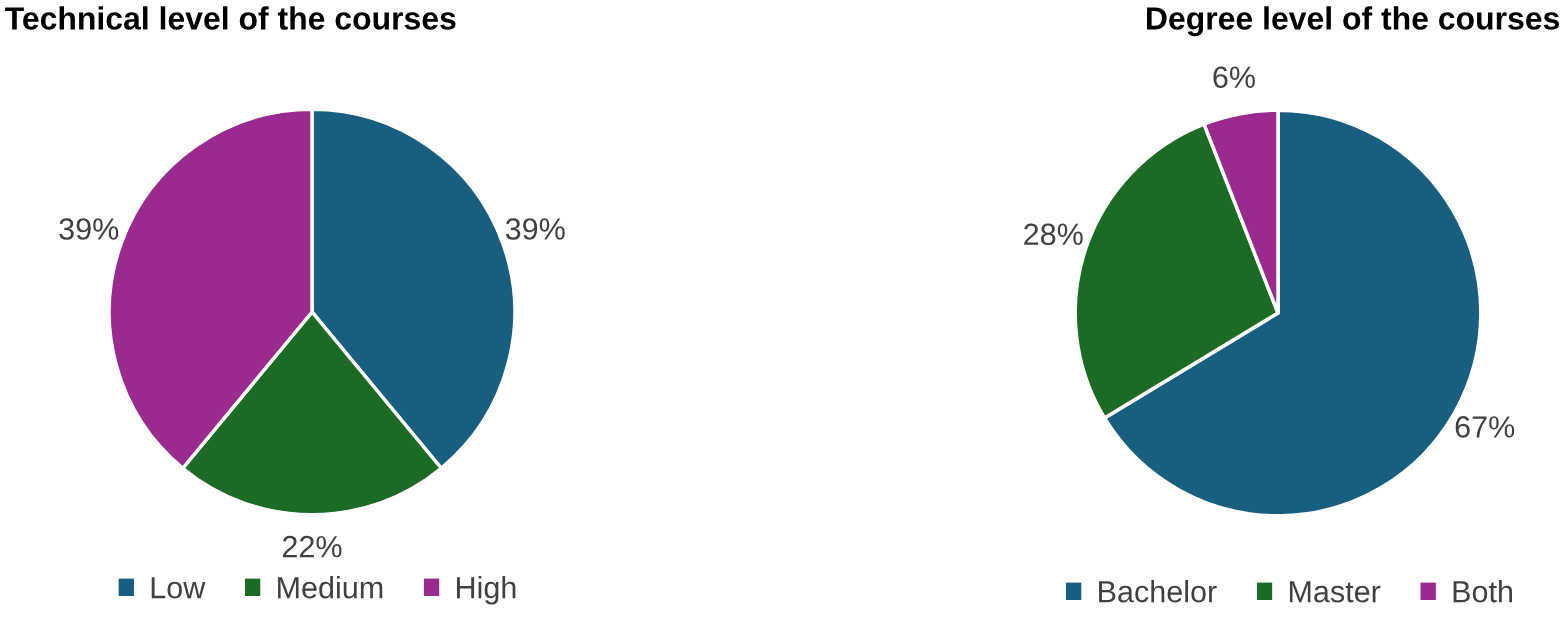 The image size is (1565, 626). What do you see at coordinates (1158, 591) in the screenshot?
I see `legend-label: Bachelor` at bounding box center [1158, 591].